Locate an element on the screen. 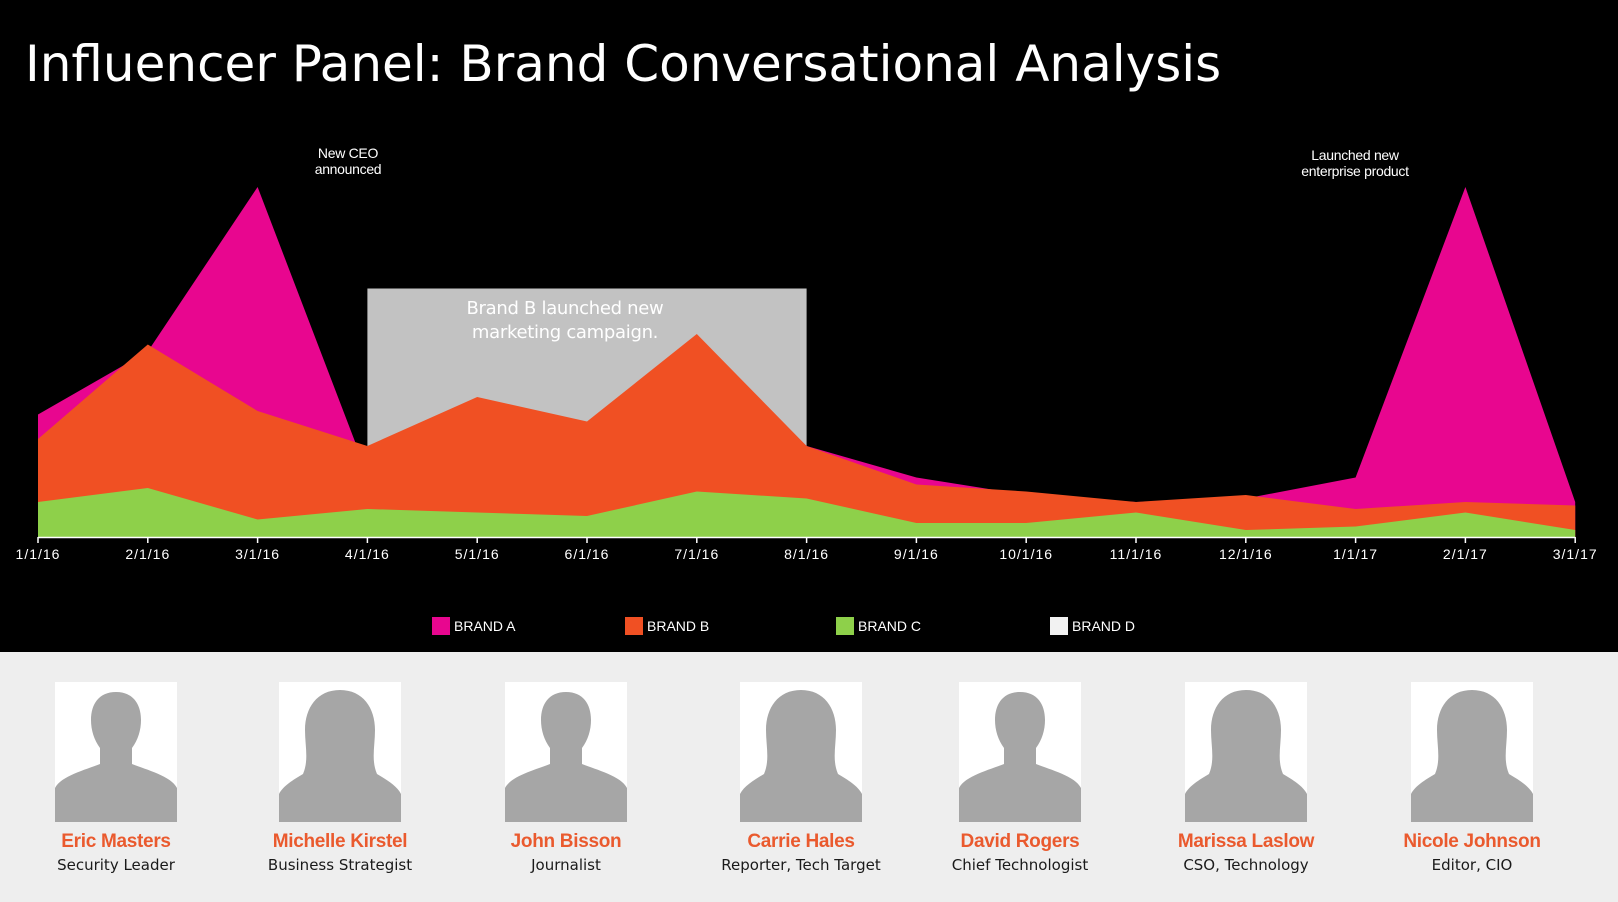 The width and height of the screenshot is (1618, 902). influencer-role: Journalist is located at coordinates (566, 865).